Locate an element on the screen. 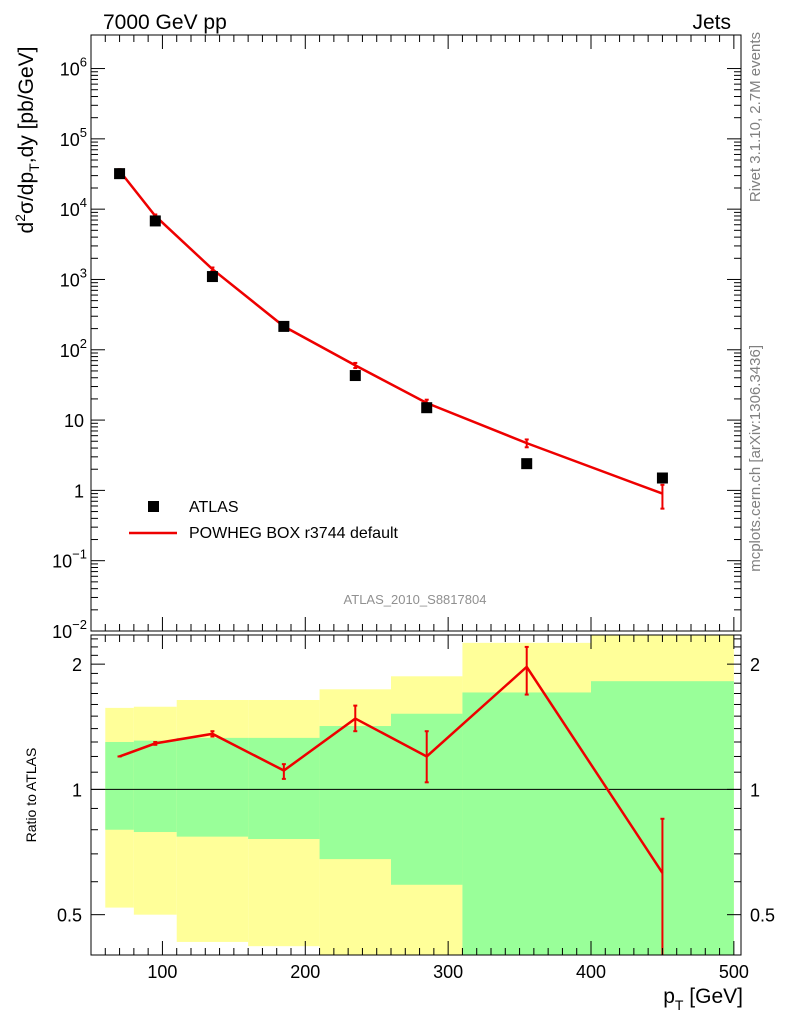 The height and width of the screenshot is (1024, 786). ratio-y-tick-label: 2 is located at coordinates (77, 665).